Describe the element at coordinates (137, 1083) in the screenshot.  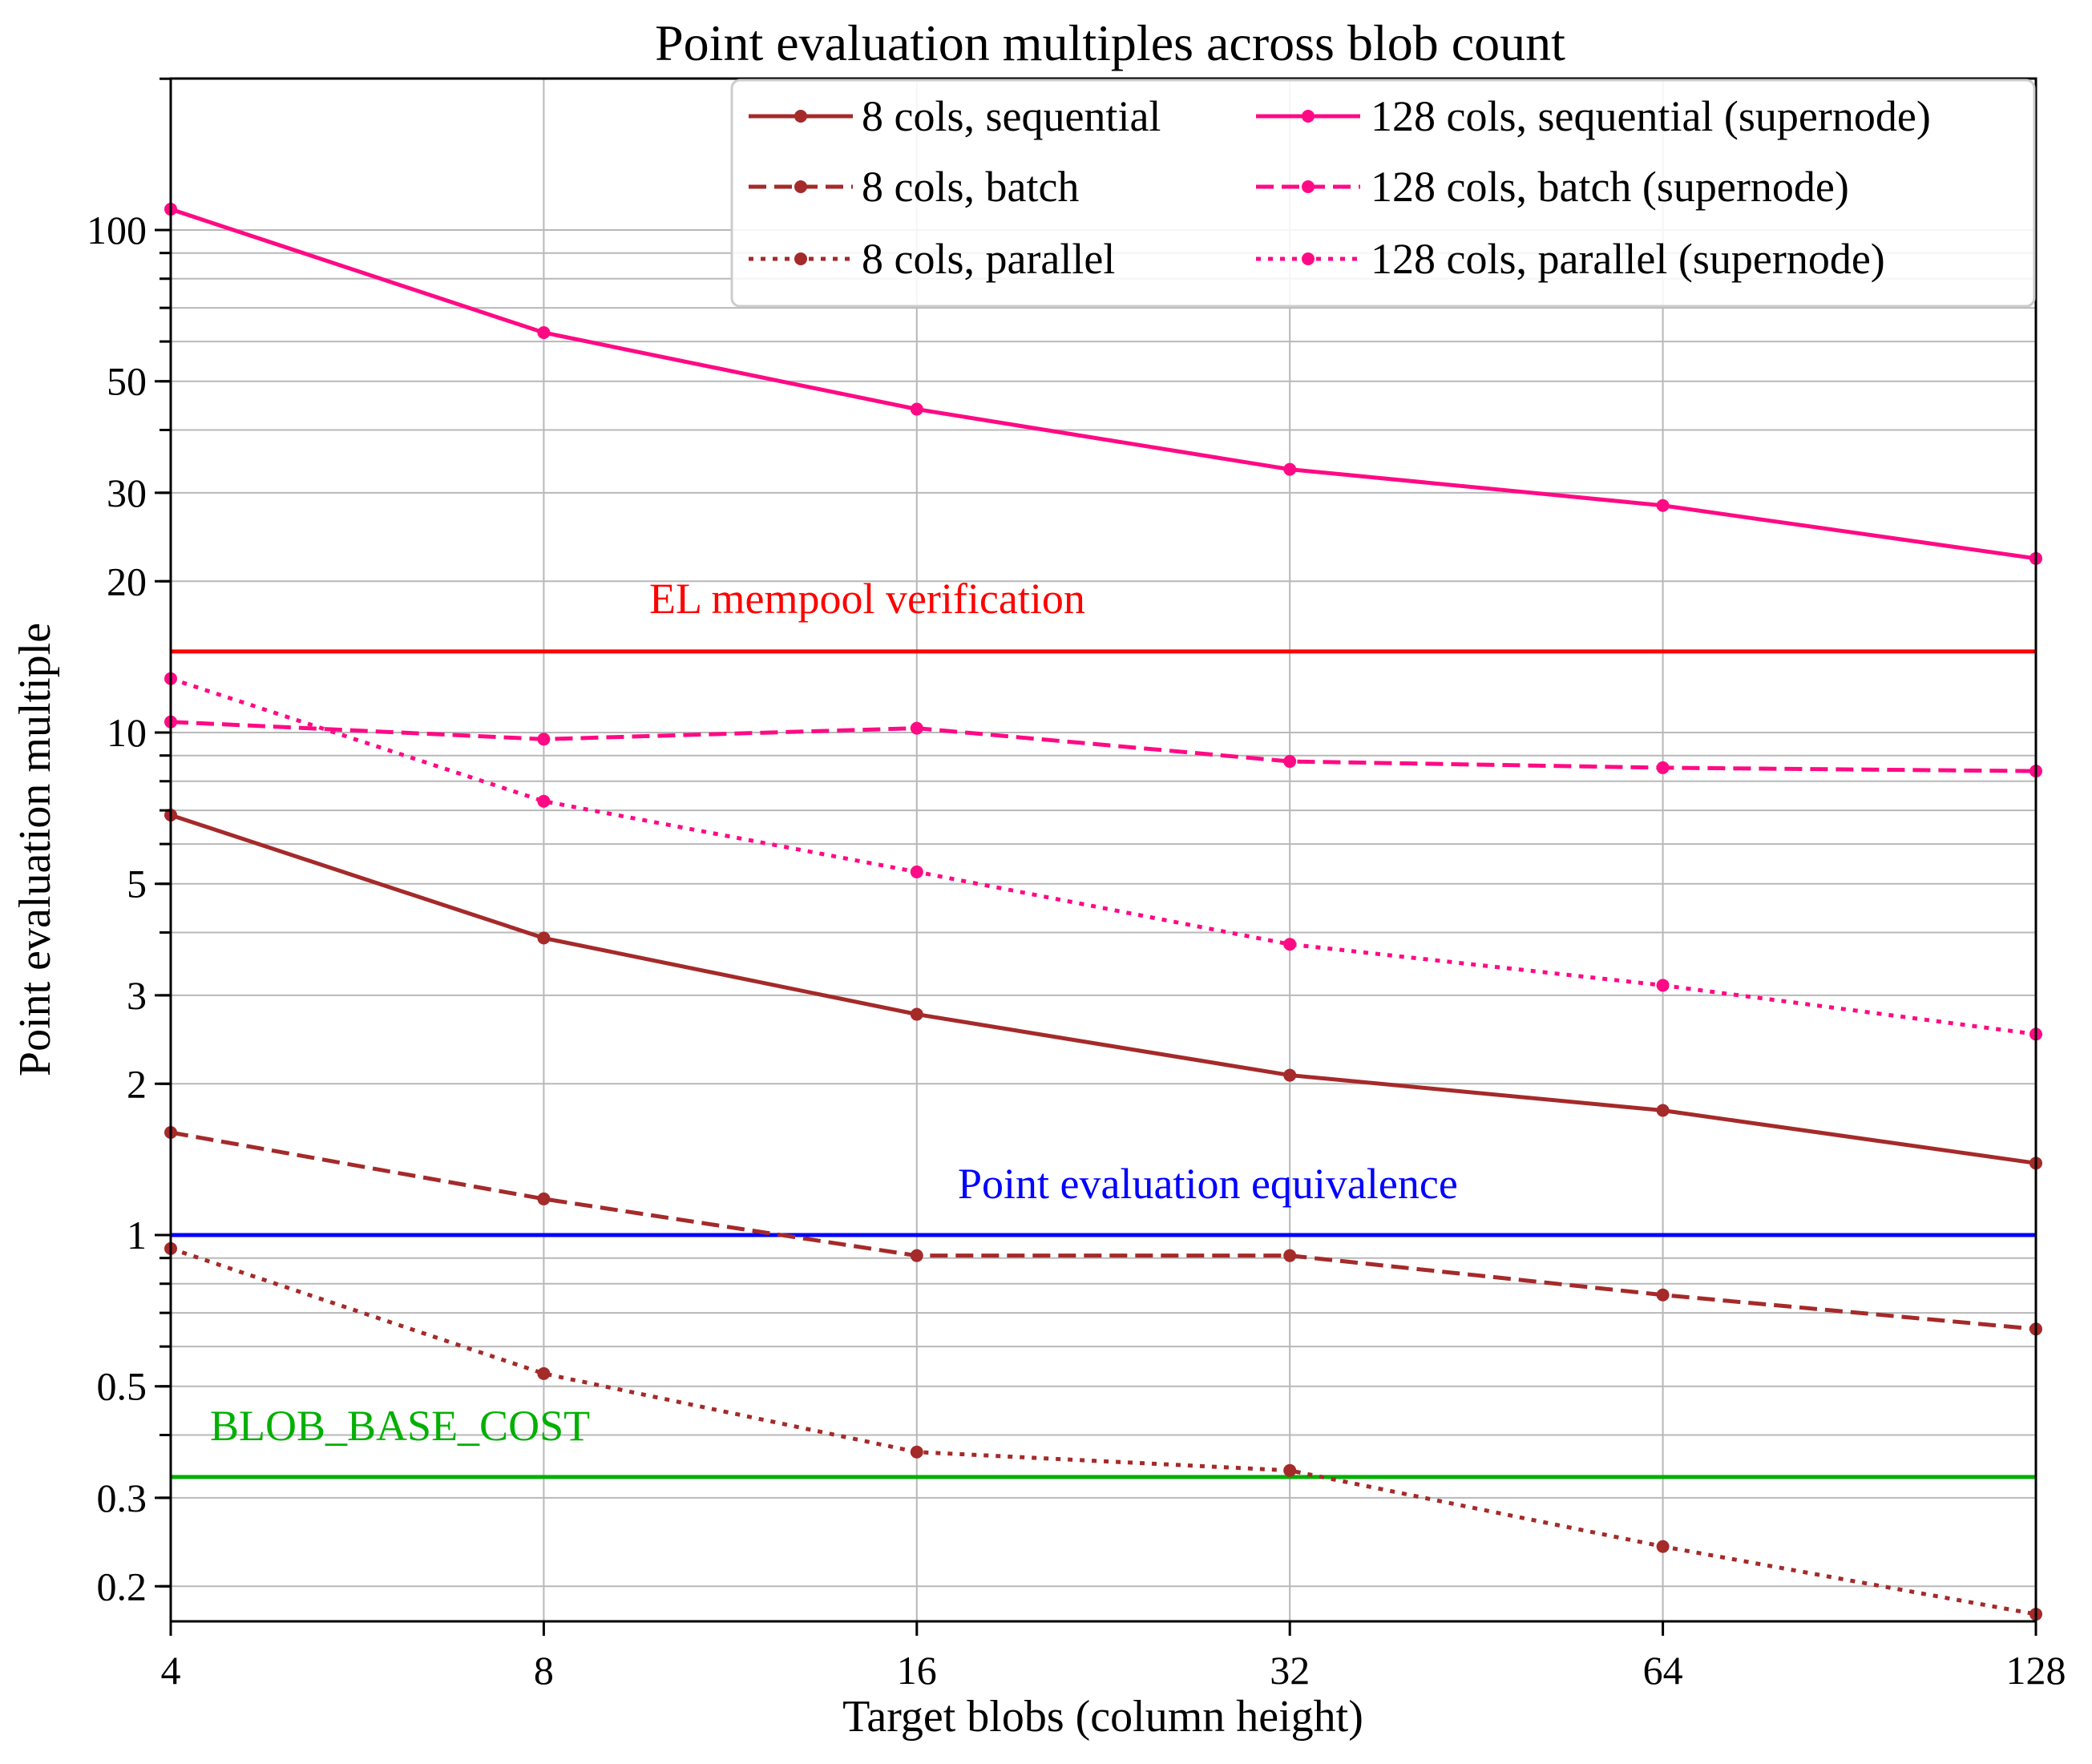
I see `y-tick-label: 2` at that location.